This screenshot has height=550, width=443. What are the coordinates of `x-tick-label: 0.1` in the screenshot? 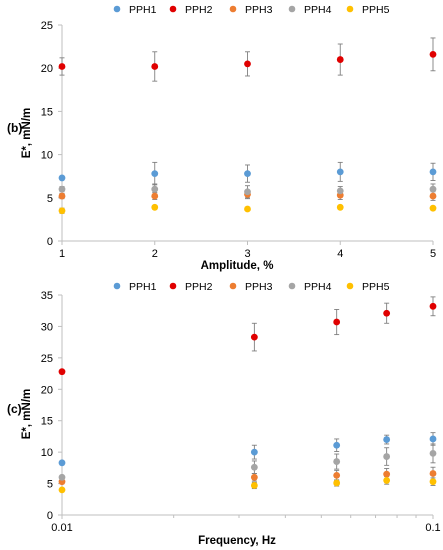 It's located at (432, 528).